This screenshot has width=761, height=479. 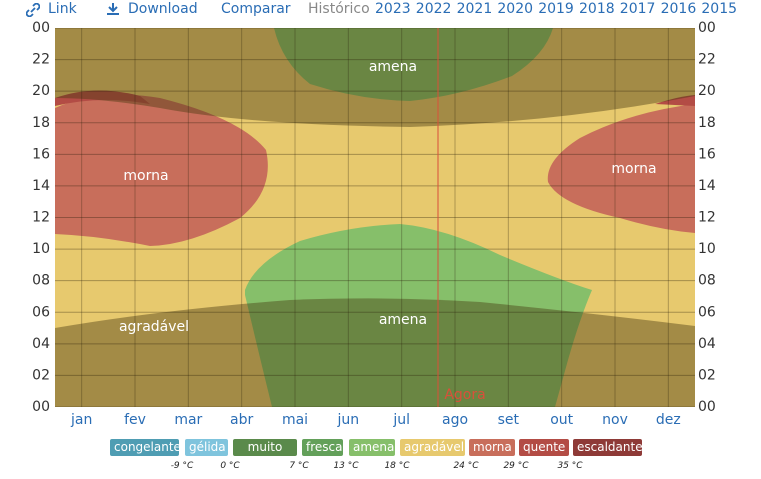 I want to click on y-tick-label: 08, so click(x=41, y=281).